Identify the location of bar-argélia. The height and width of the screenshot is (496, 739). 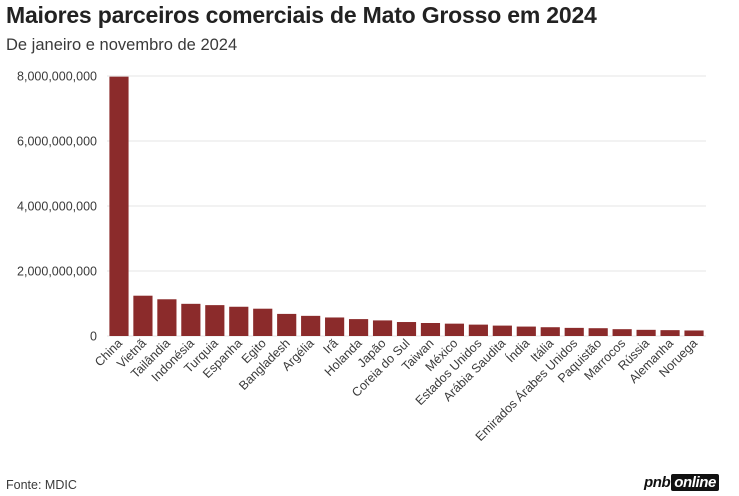
(311, 325).